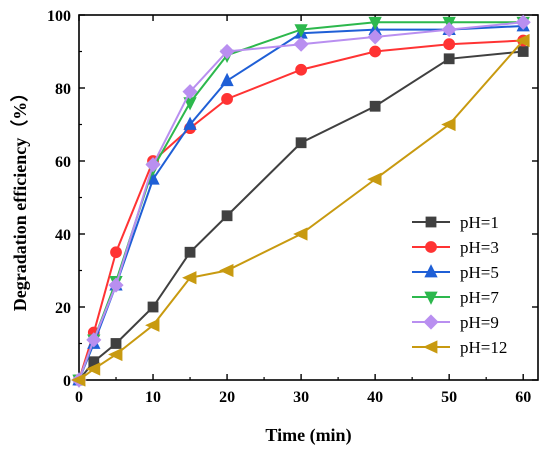 The image size is (550, 454). I want to click on legend-label: pH=1, so click(479, 222).